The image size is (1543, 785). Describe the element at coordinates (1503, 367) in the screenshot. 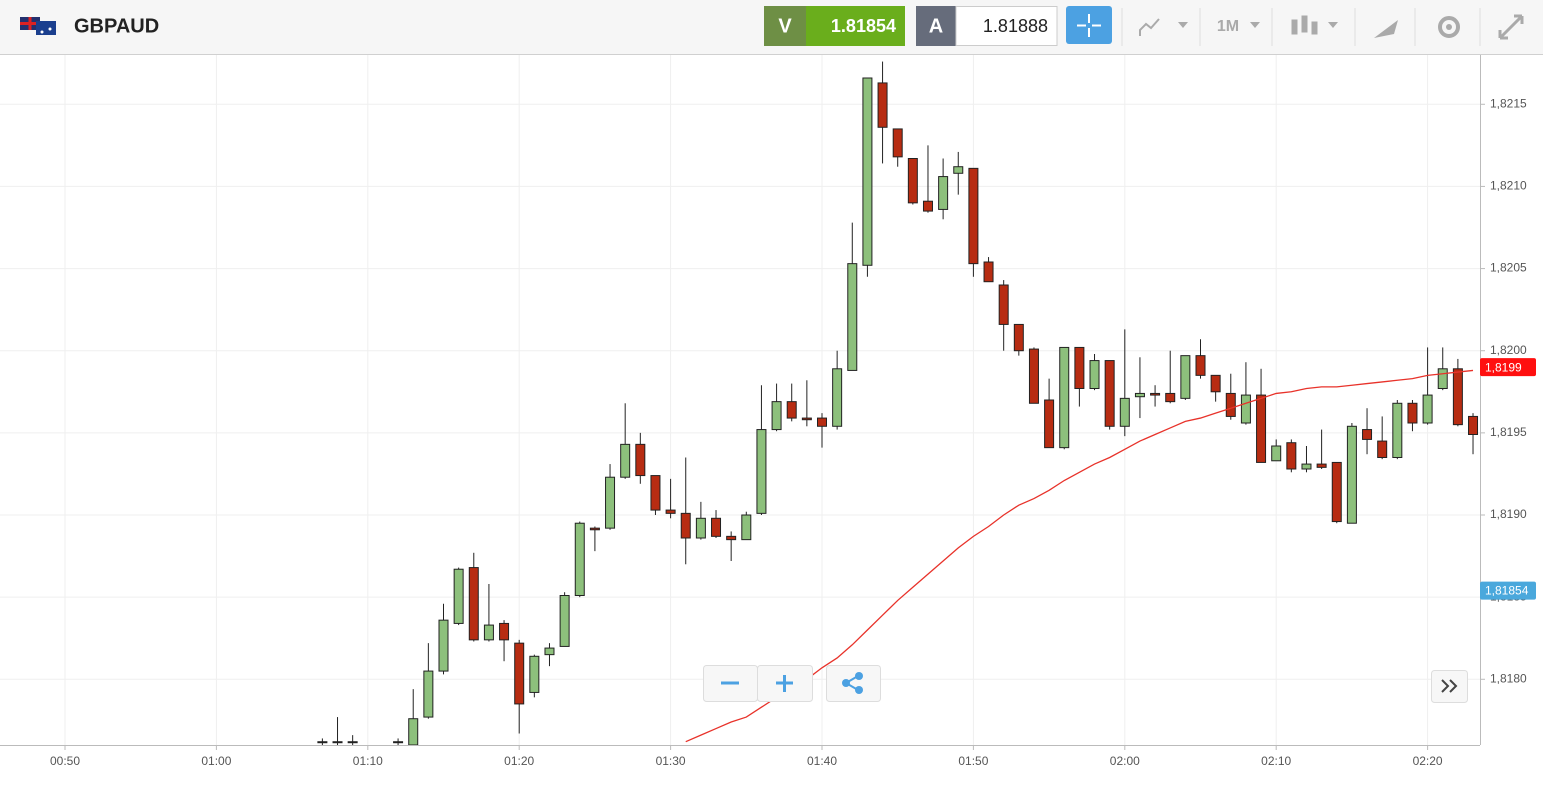

I see `price-marker-label: 1,8199` at that location.